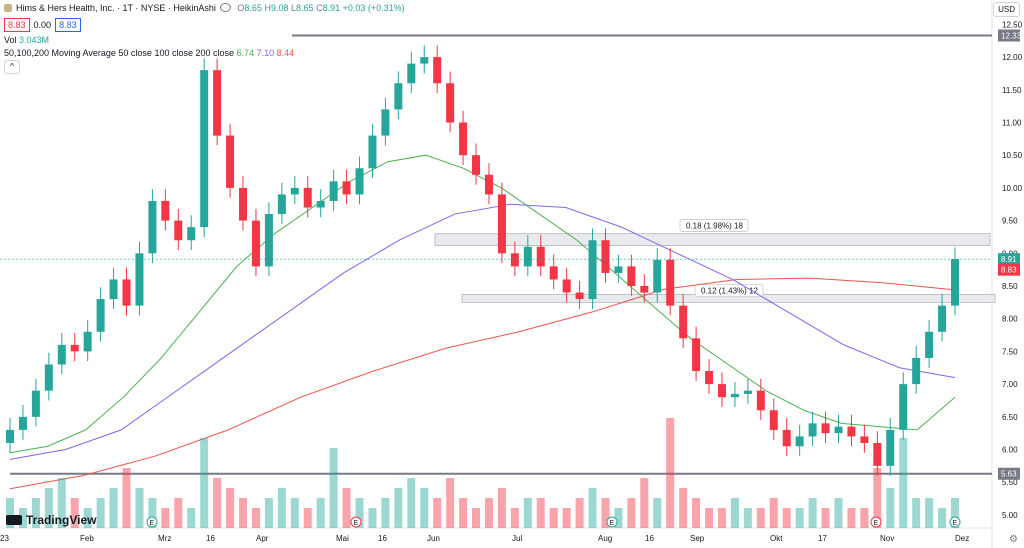 This screenshot has width=1024, height=548. I want to click on y-tick-label: 10.00, so click(1012, 188).